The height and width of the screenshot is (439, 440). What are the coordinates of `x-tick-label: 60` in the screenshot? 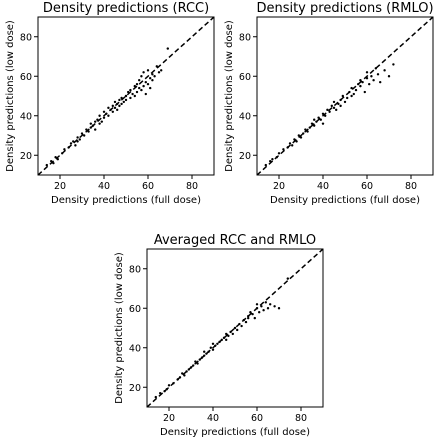 It's located at (257, 418).